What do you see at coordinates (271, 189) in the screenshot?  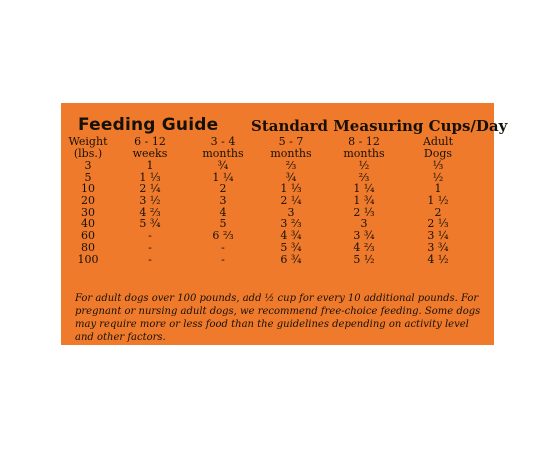 I see `table-row: 10 2 ¼ 2 1 ⅓ 1 ¼ 1` at bounding box center [271, 189].